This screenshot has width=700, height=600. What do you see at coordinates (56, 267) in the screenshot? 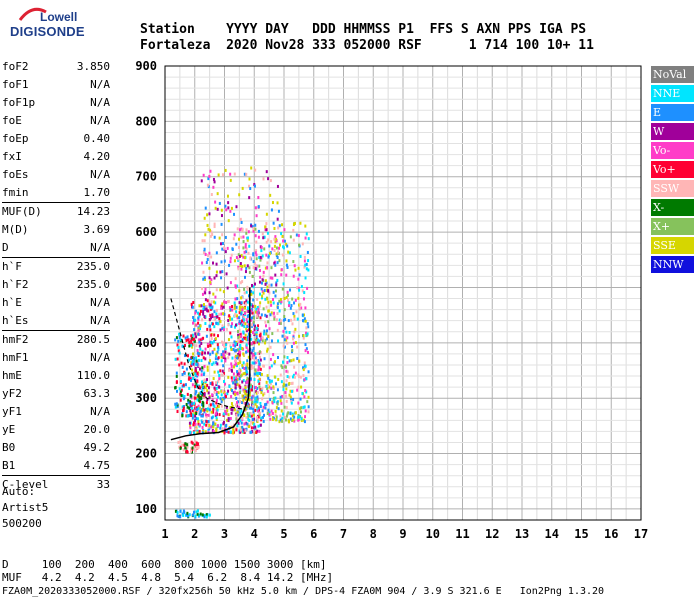
I see `param-row: h`F 235.0` at bounding box center [56, 267].